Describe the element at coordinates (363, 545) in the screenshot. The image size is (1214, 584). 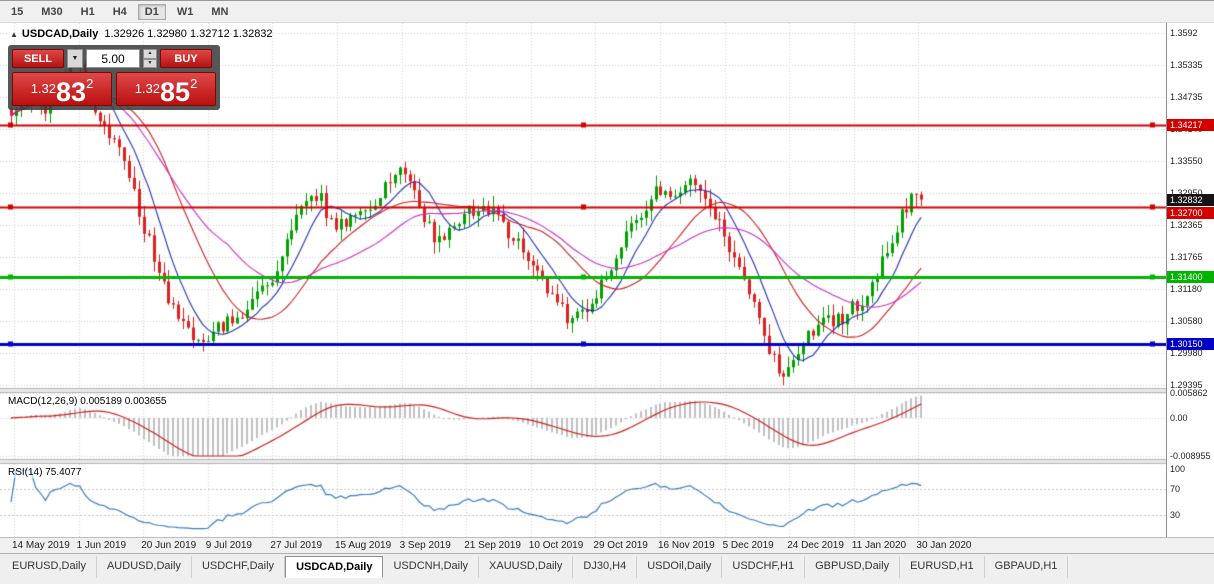
I see `date-label: 15 Aug 2019` at that location.